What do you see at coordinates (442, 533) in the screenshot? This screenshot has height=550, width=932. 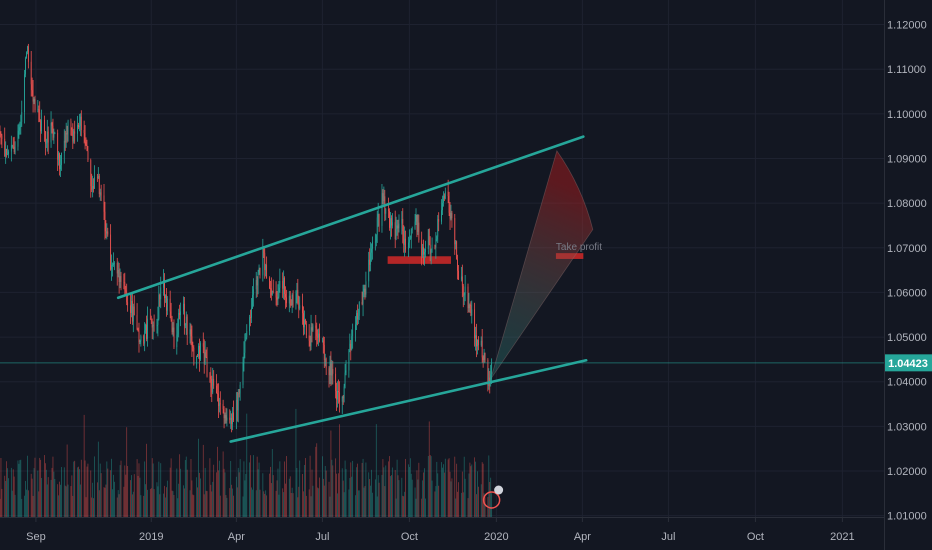 I see `time-axis-background` at bounding box center [442, 533].